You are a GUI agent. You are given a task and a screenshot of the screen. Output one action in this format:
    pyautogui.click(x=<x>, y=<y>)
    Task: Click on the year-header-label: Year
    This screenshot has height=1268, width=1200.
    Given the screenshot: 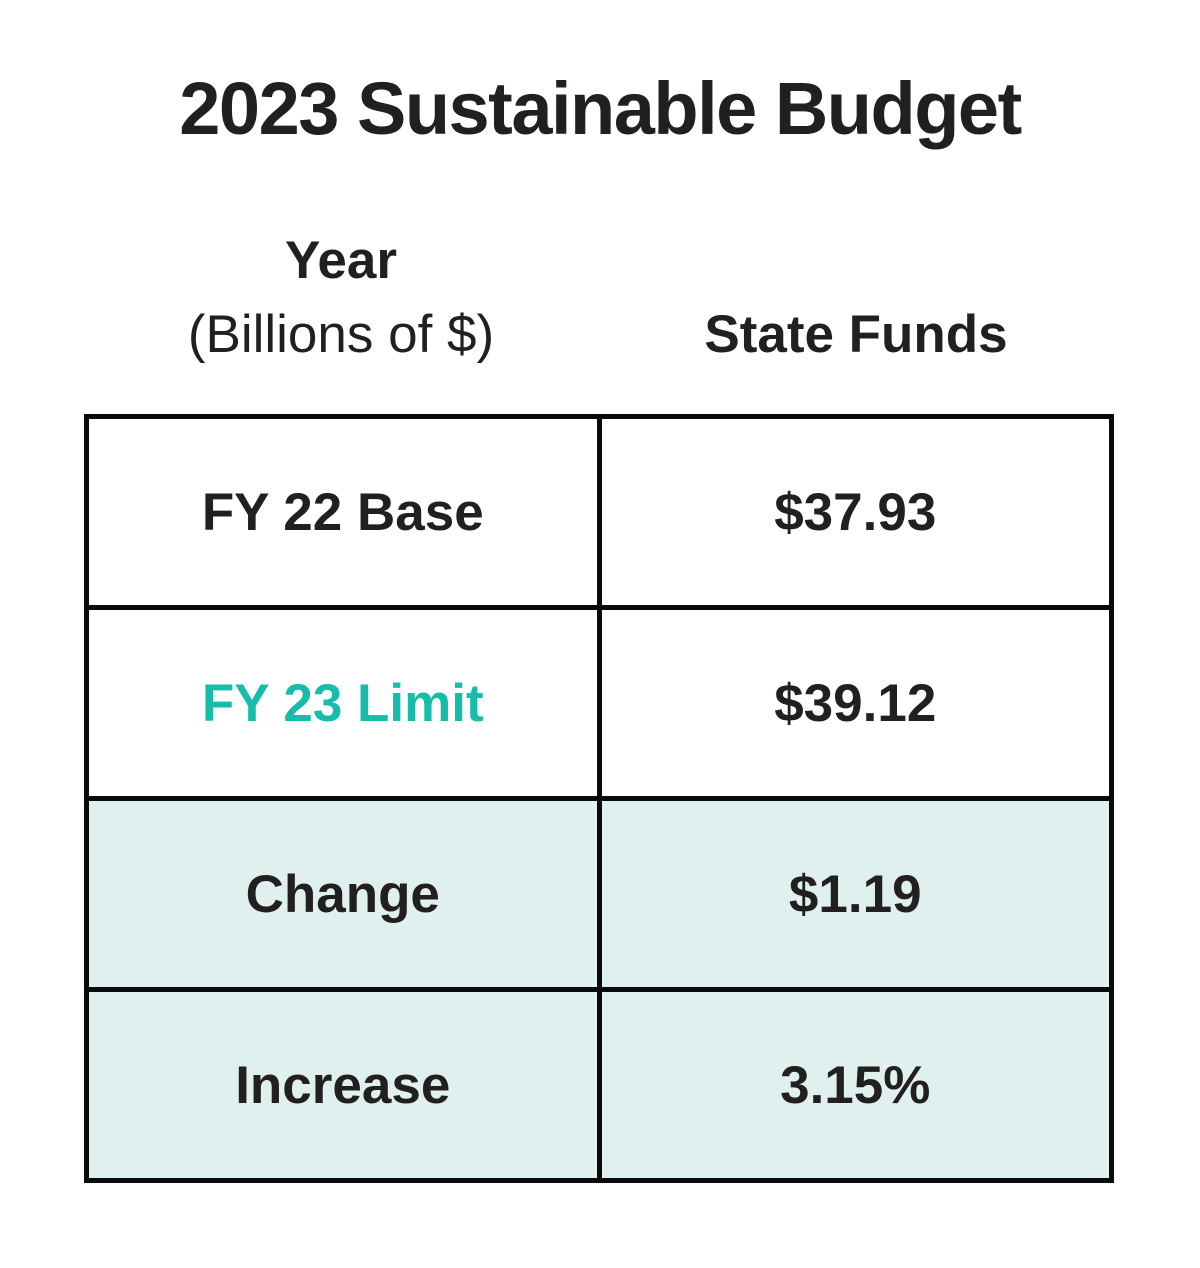 What is the action you would take?
    pyautogui.click(x=340, y=260)
    